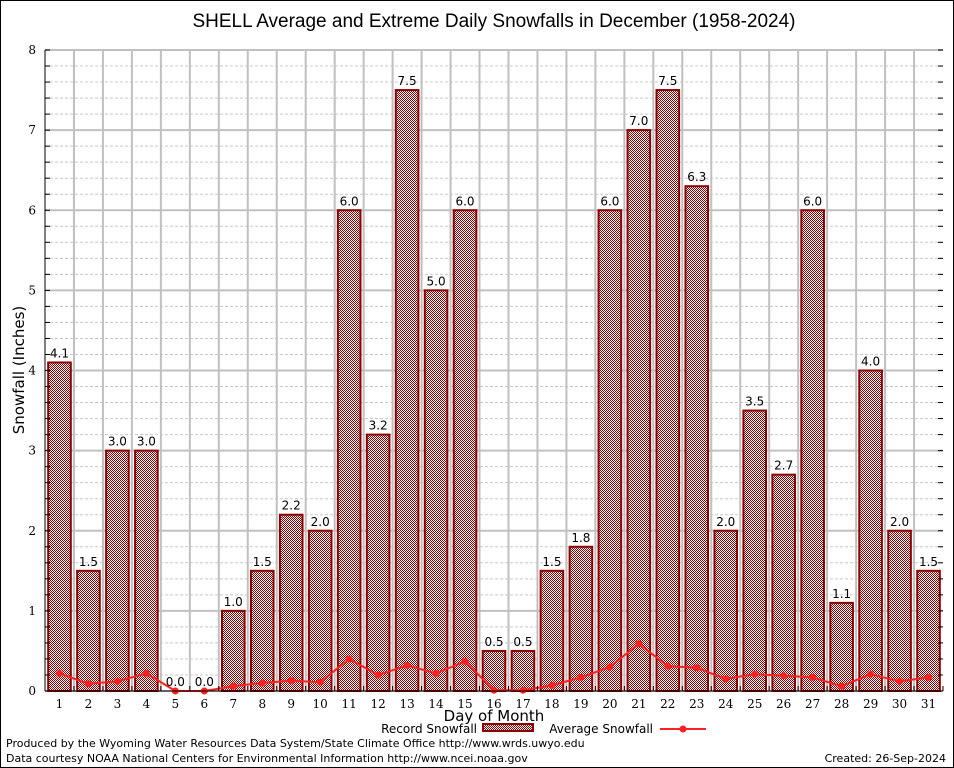 This screenshot has height=768, width=954. I want to click on bar-label-day-24: 2.0, so click(725, 522).